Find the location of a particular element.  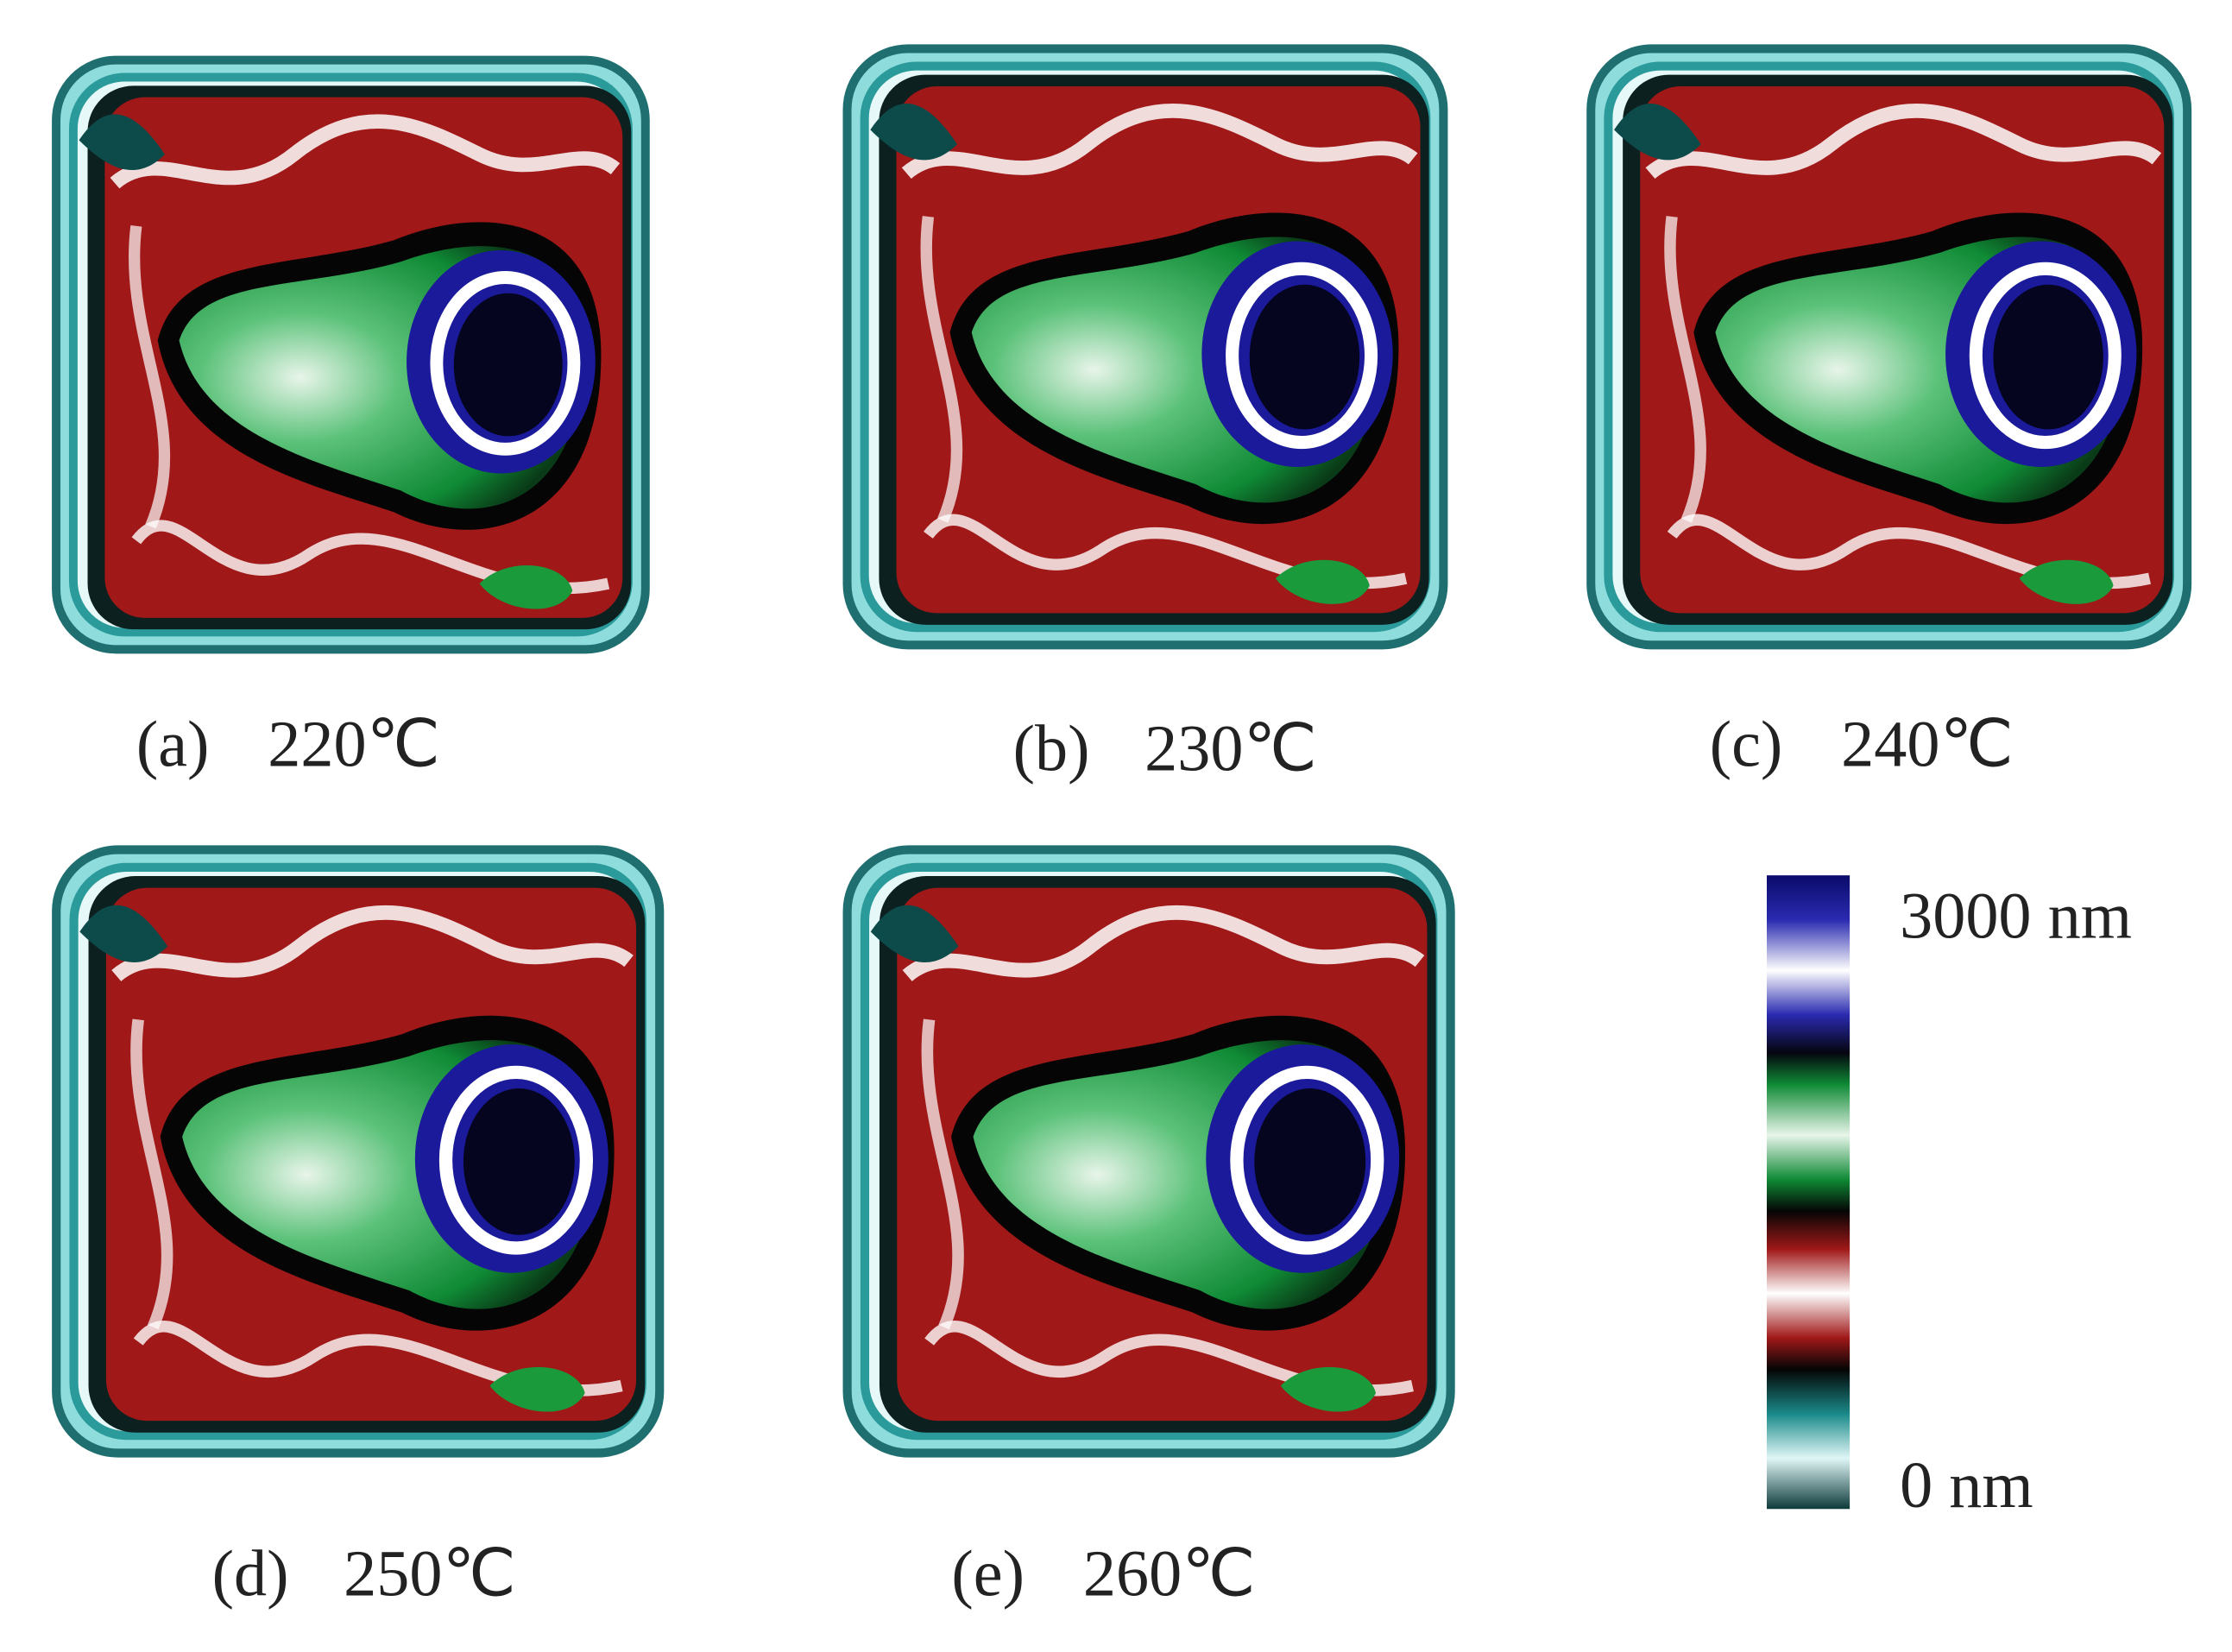

panel-temperature: 220℃ is located at coordinates (354, 744).